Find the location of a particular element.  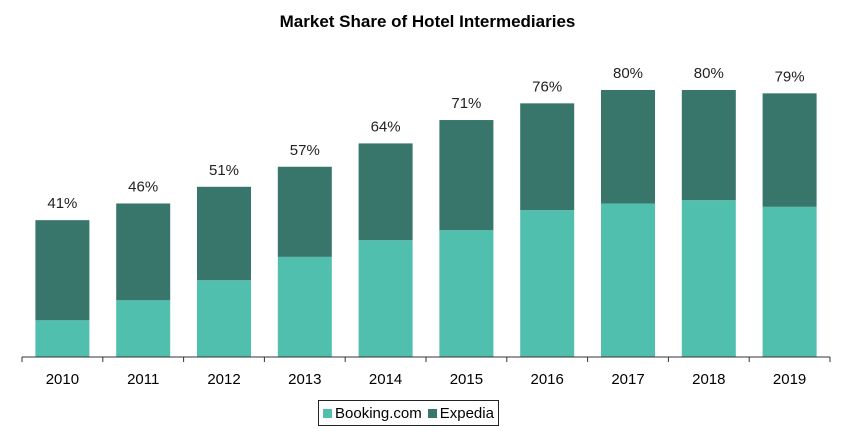

booking-bar-2016 is located at coordinates (547, 283).